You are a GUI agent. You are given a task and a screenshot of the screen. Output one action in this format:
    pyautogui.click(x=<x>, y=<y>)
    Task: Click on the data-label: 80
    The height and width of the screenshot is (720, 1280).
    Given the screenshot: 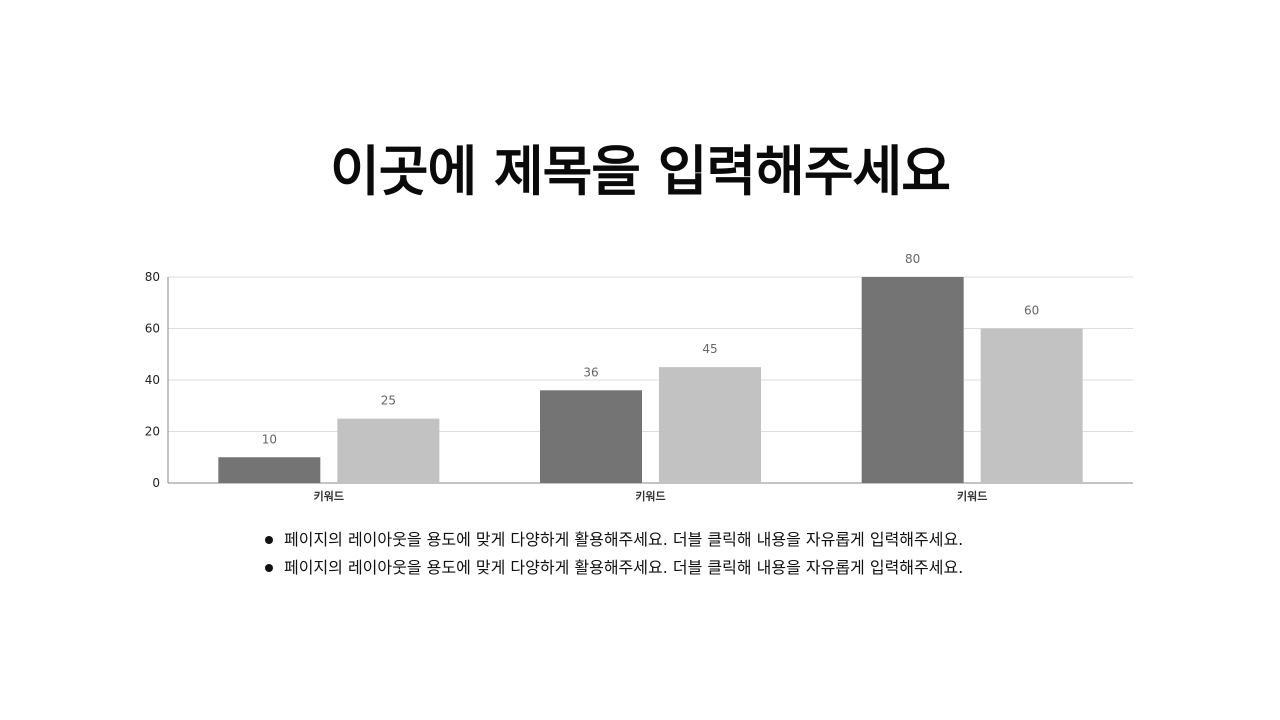 What is the action you would take?
    pyautogui.click(x=912, y=259)
    